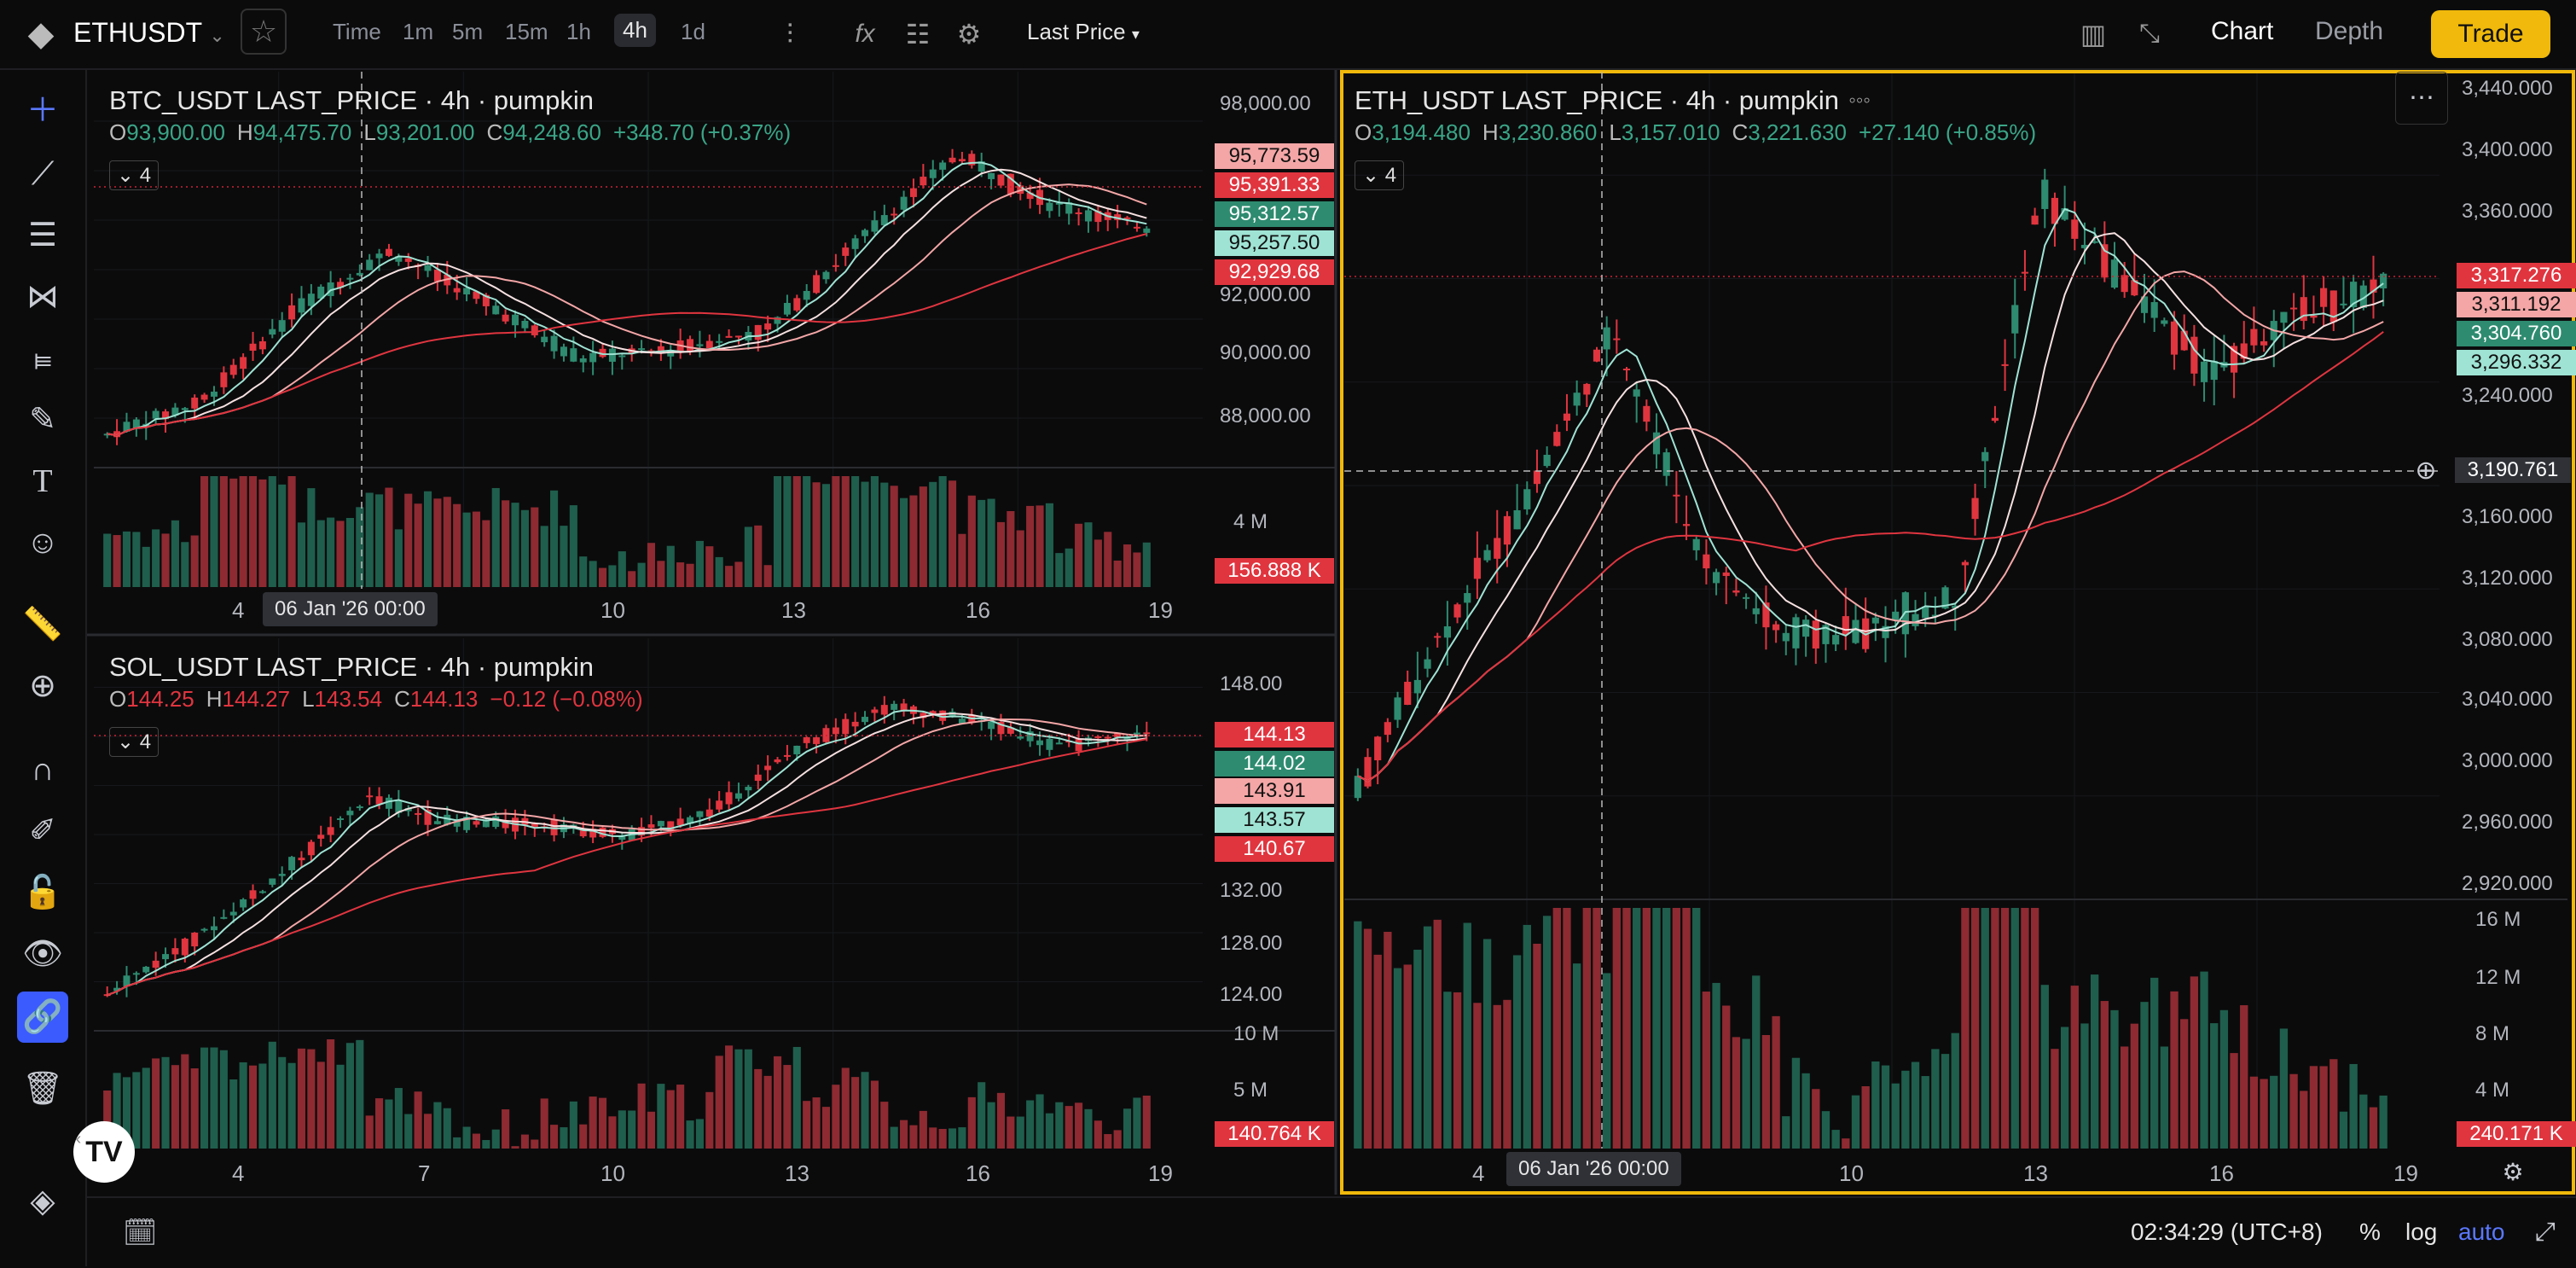 The width and height of the screenshot is (2576, 1268). What do you see at coordinates (351, 100) in the screenshot?
I see `btc-panel-title: BTC_USDT LAST_PRICE · 4h · pumpkin` at bounding box center [351, 100].